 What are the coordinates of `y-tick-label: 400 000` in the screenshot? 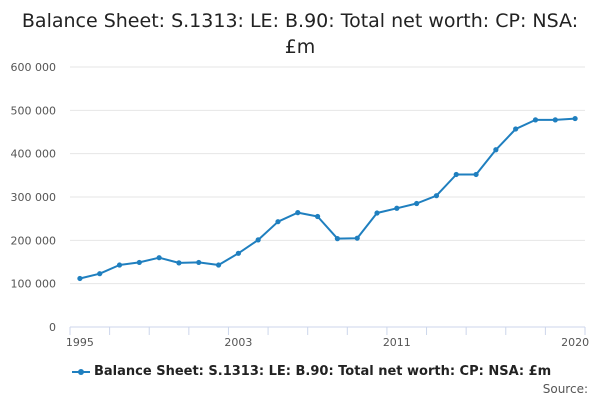 It's located at (34, 154).